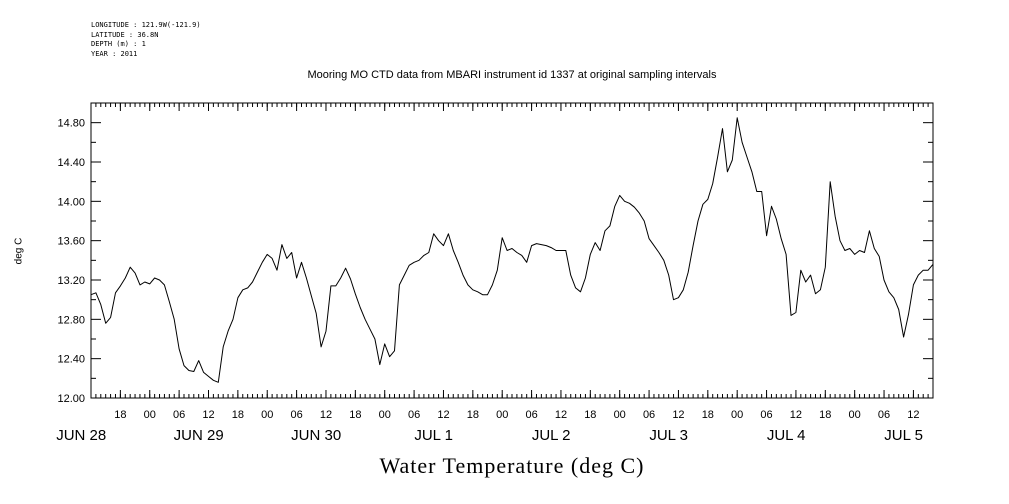 Image resolution: width=1009 pixels, height=504 pixels. Describe the element at coordinates (903, 435) in the screenshot. I see `x-day-label: JUL 5` at that location.